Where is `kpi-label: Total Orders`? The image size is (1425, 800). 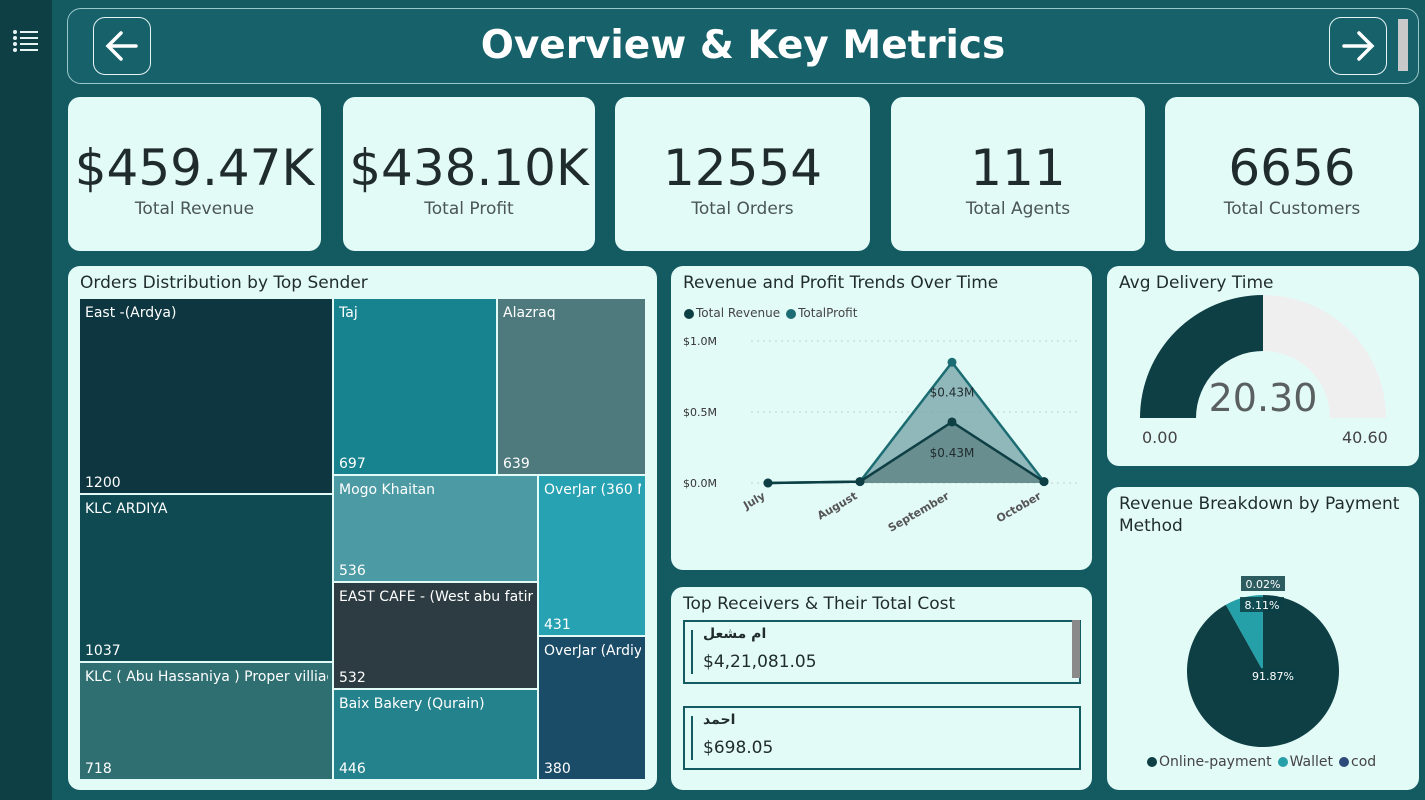 kpi-label: Total Orders is located at coordinates (742, 209).